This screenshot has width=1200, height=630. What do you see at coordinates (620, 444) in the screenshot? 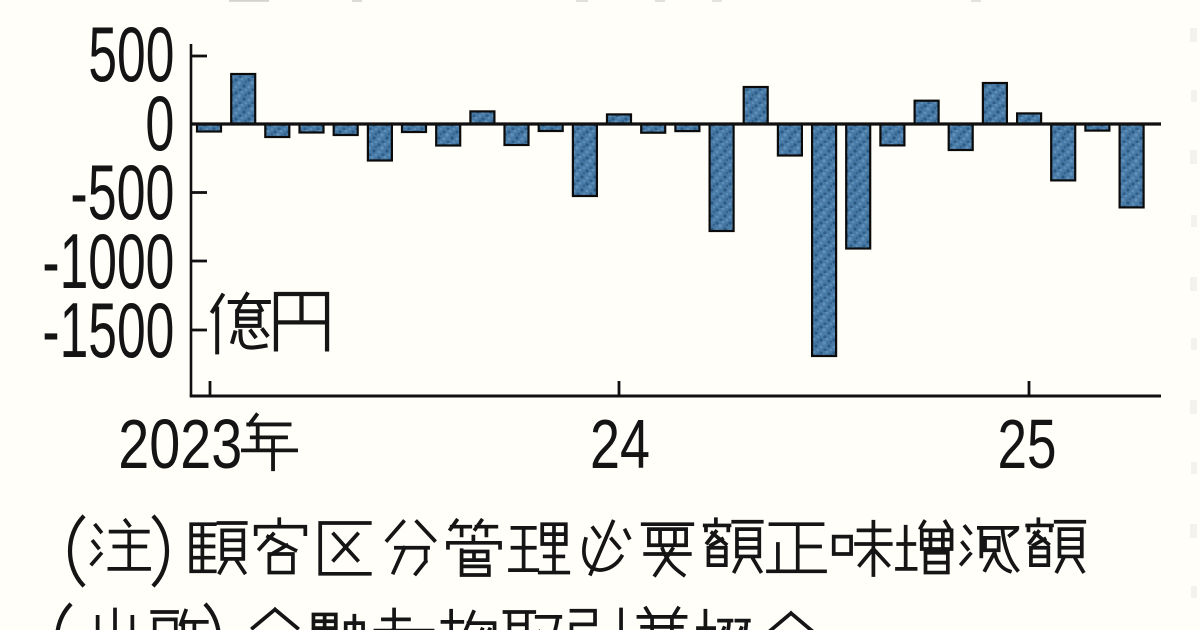
I see `svg-text: 24` at bounding box center [620, 444].